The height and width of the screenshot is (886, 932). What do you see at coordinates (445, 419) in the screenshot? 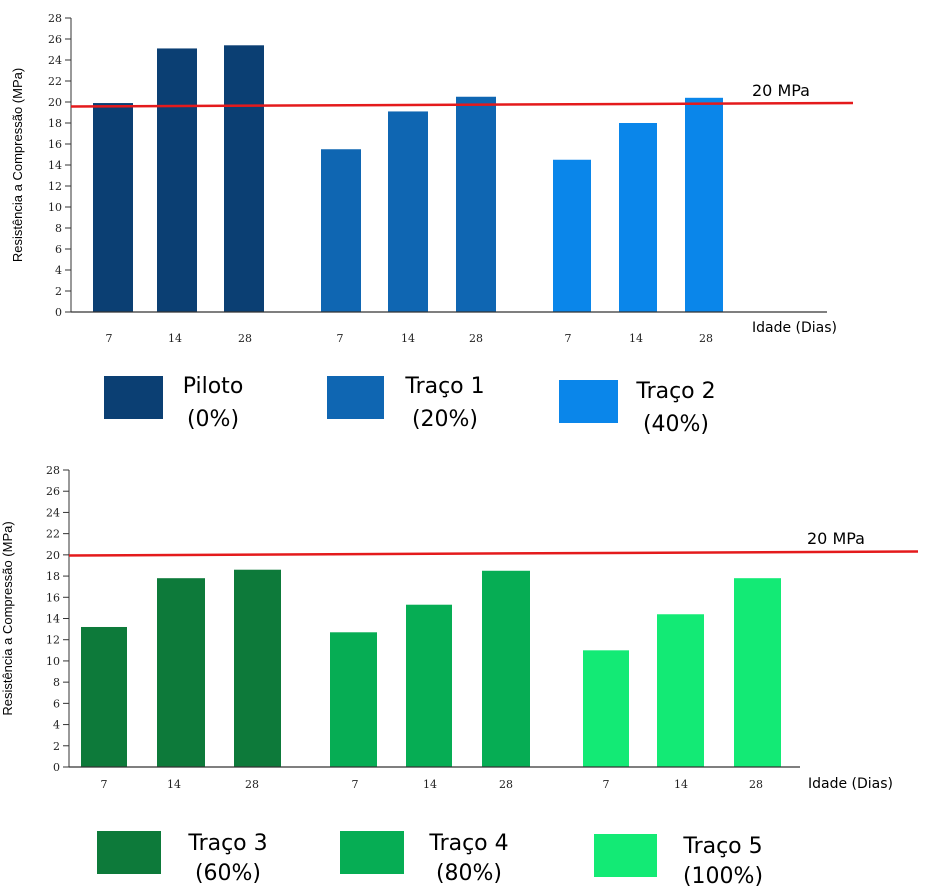
I see `legend-sublabel: (20%)` at bounding box center [445, 419].